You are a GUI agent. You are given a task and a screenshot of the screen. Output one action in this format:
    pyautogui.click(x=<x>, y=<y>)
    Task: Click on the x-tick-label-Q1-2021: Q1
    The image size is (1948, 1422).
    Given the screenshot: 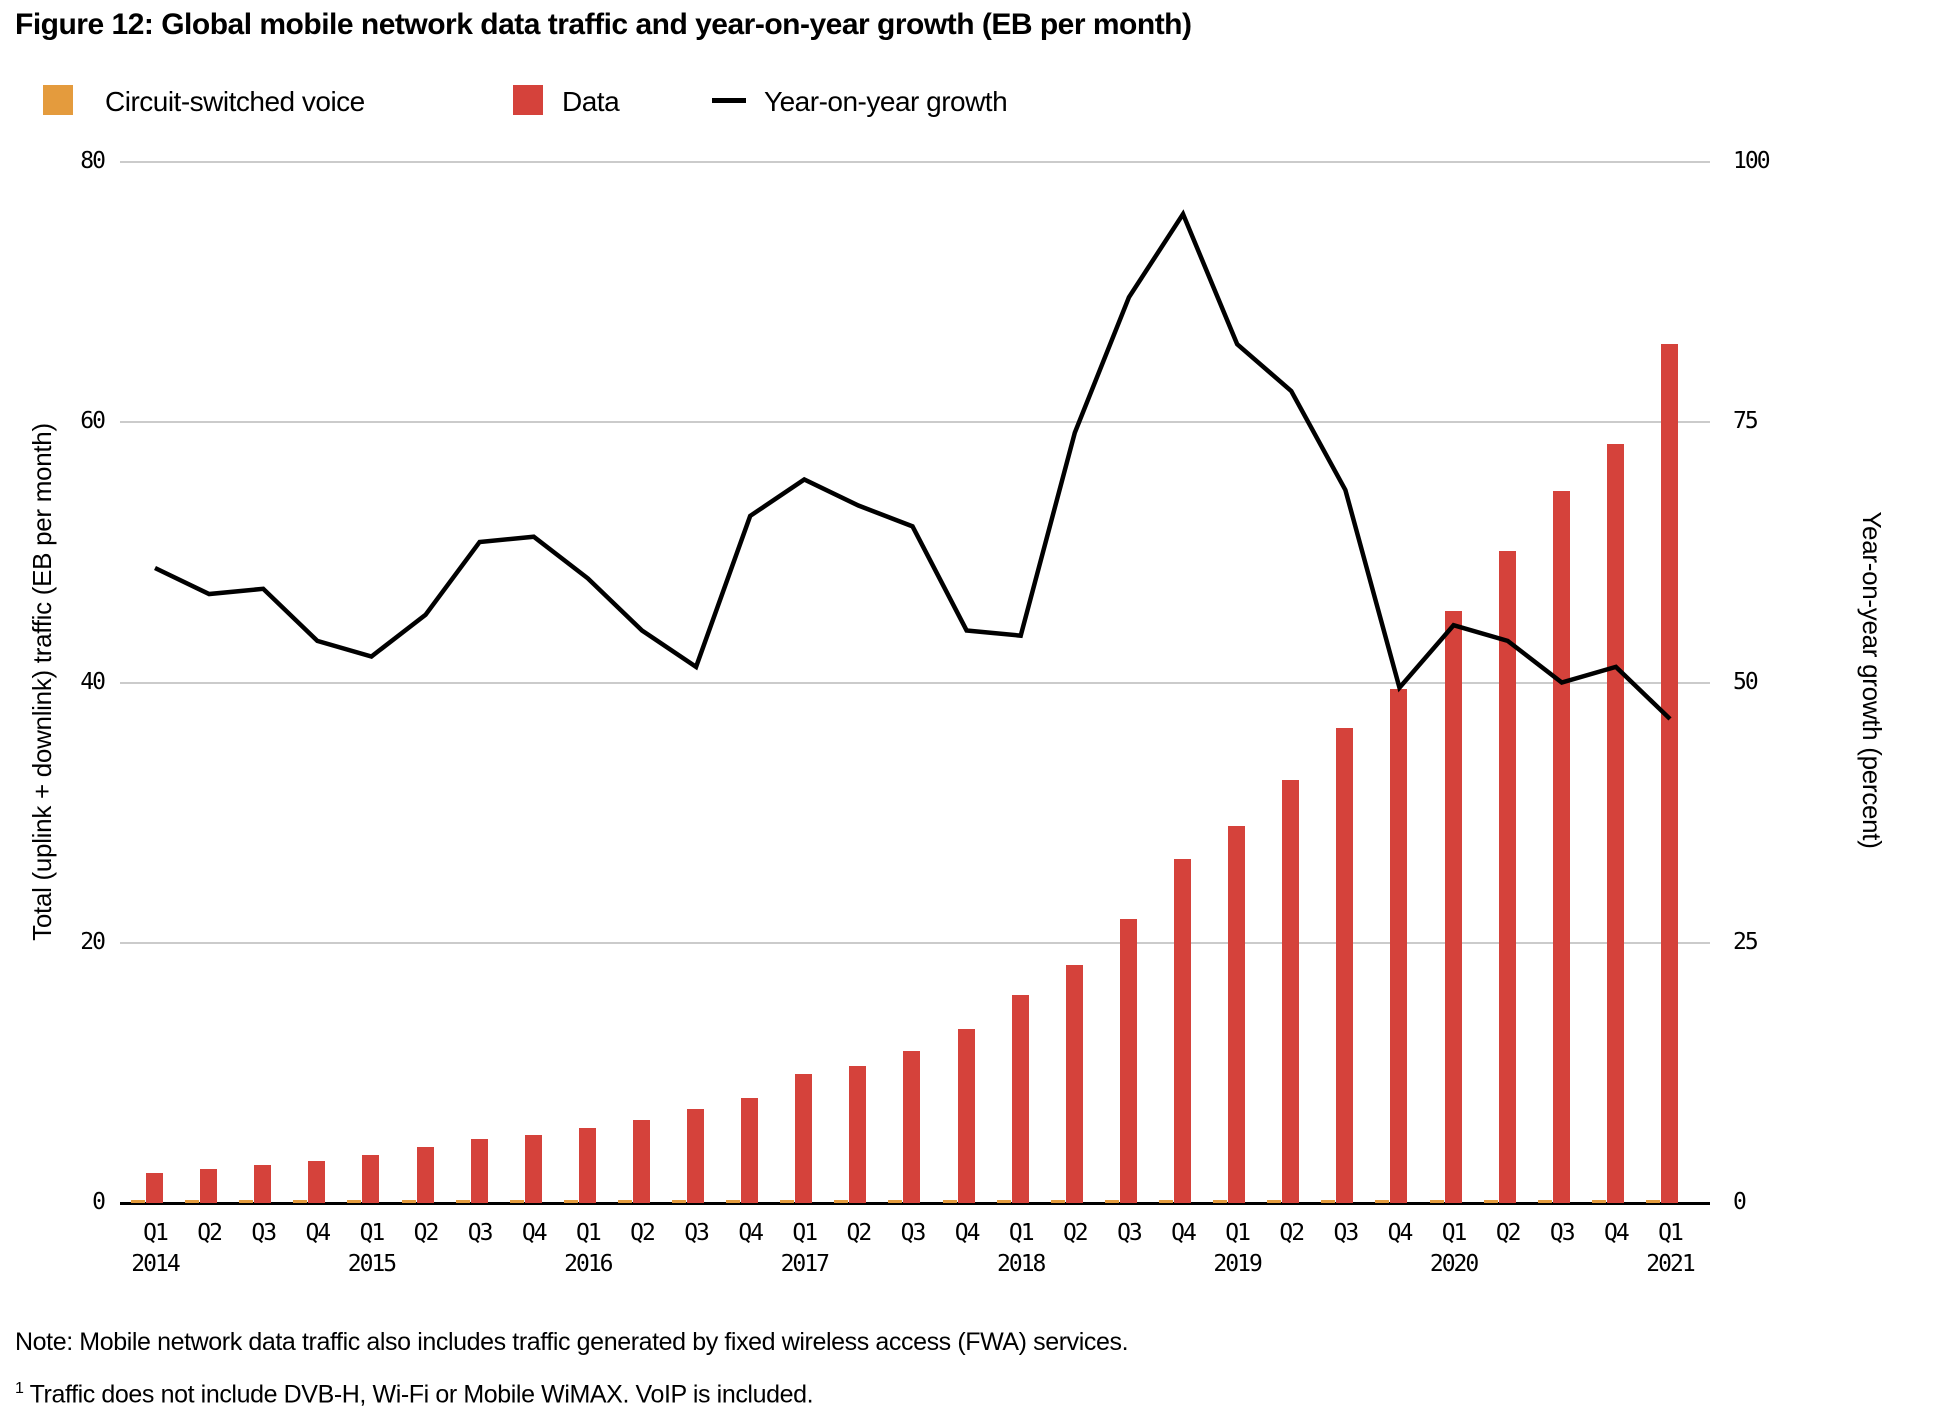 What is the action you would take?
    pyautogui.click(x=1671, y=1233)
    